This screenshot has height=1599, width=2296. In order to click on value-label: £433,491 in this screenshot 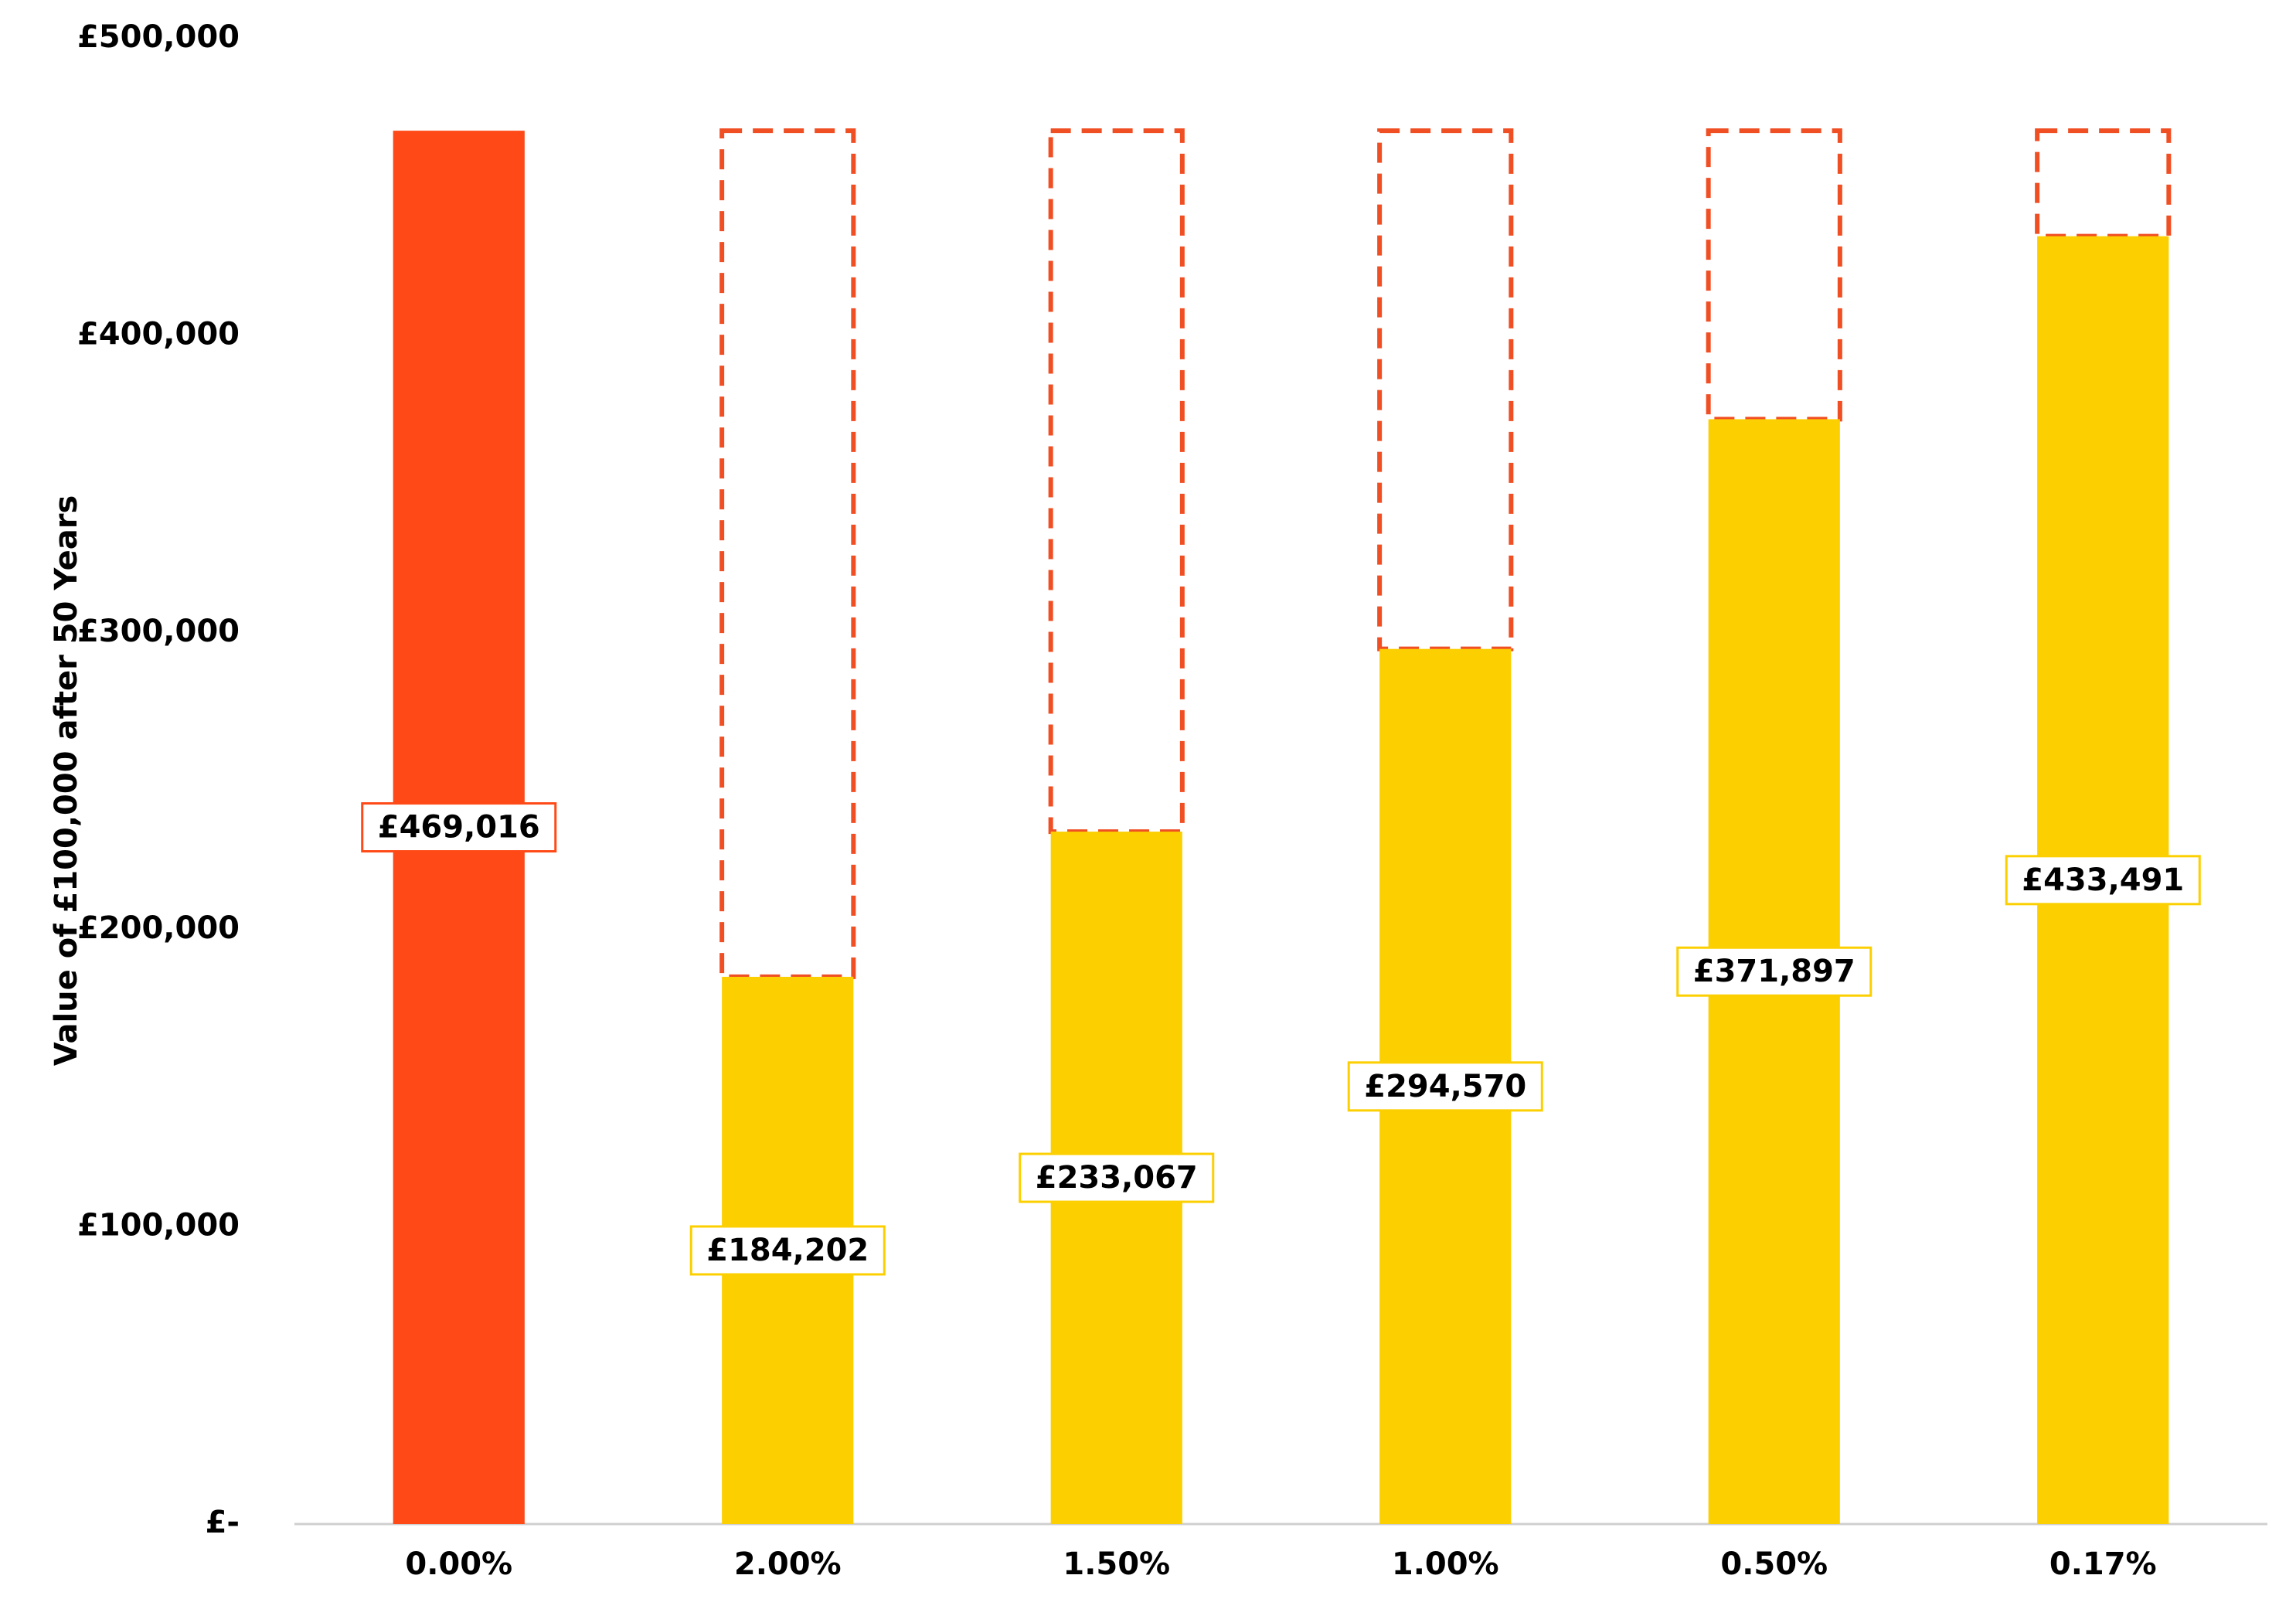, I will do `click(2103, 880)`.